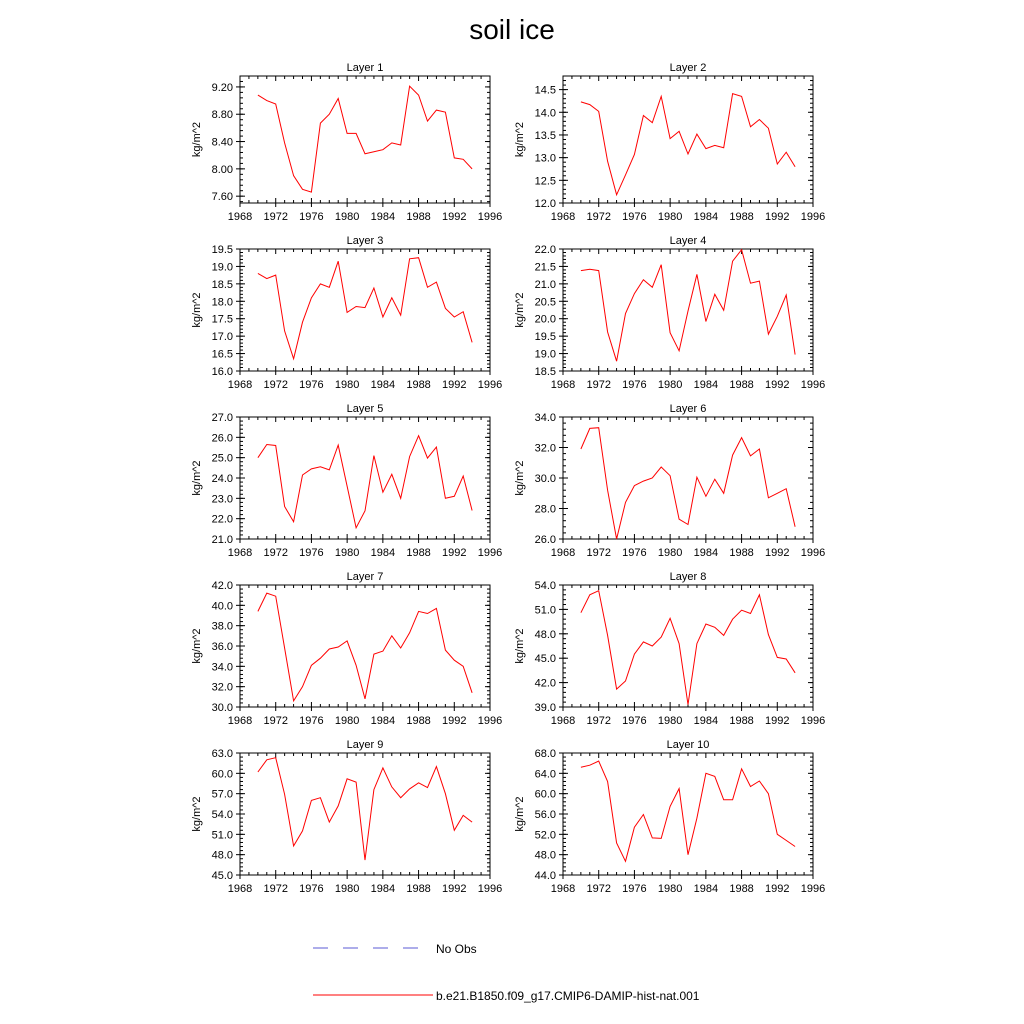 Image resolution: width=1024 pixels, height=1024 pixels. I want to click on y-tick-label: 8.80, so click(222, 115).